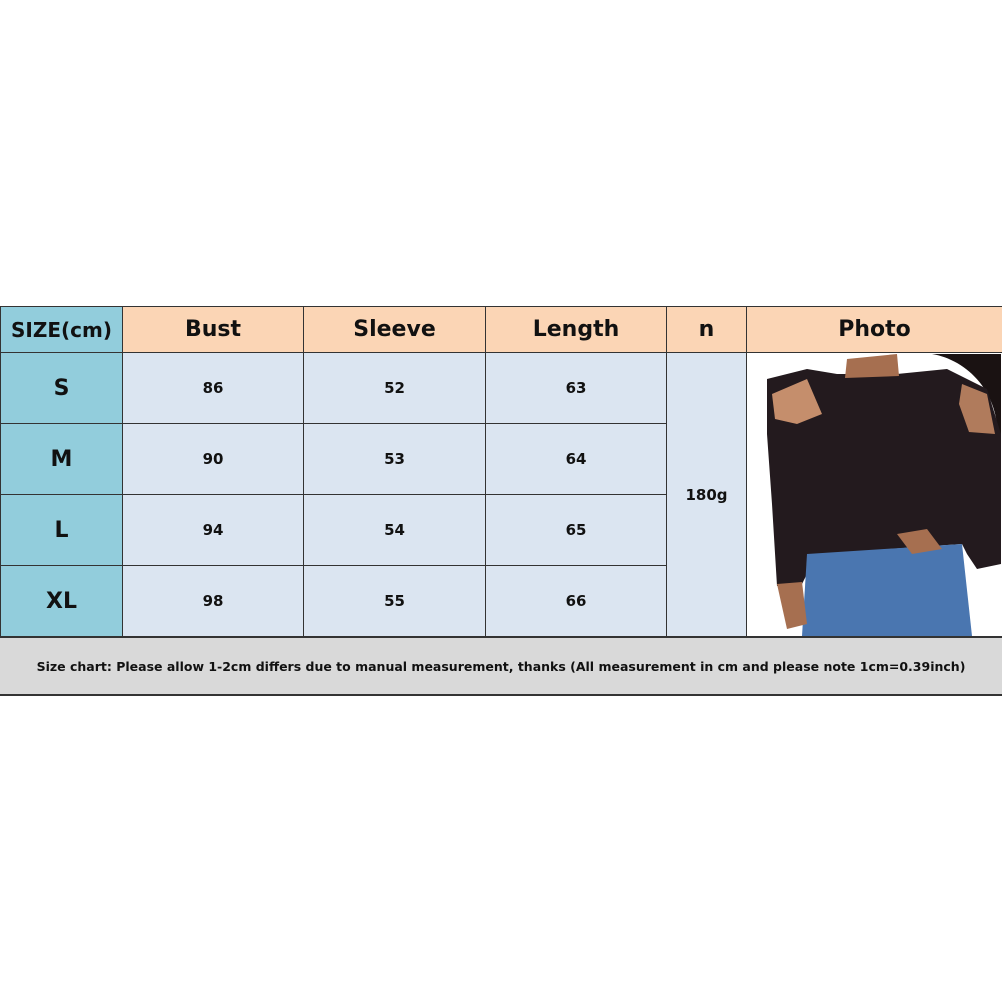 The width and height of the screenshot is (1002, 1002). Describe the element at coordinates (394, 329) in the screenshot. I see `header-sleeve: Sleeve` at that location.